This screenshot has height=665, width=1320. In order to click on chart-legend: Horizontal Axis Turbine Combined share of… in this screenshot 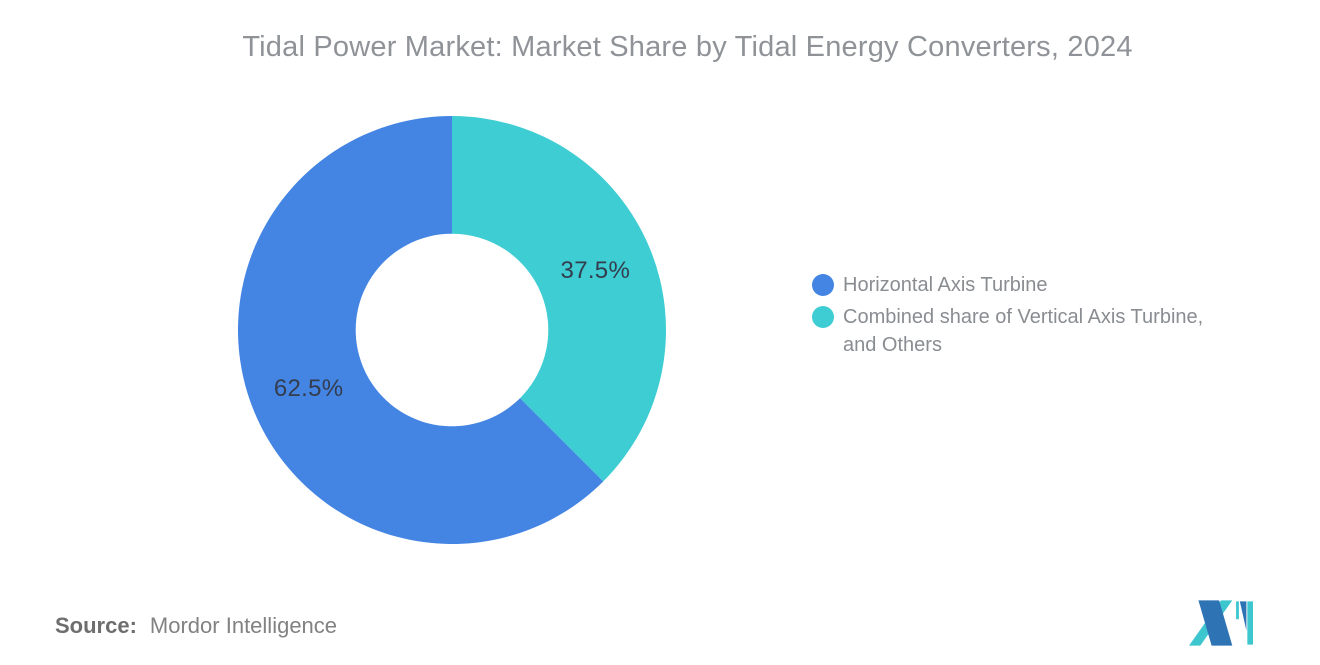, I will do `click(1037, 317)`.